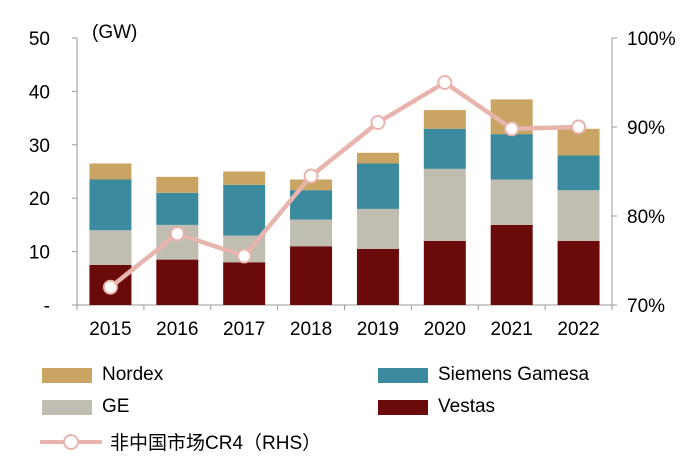 Image resolution: width=700 pixels, height=459 pixels. What do you see at coordinates (67, 407) in the screenshot?
I see `legend-swatch-ge` at bounding box center [67, 407].